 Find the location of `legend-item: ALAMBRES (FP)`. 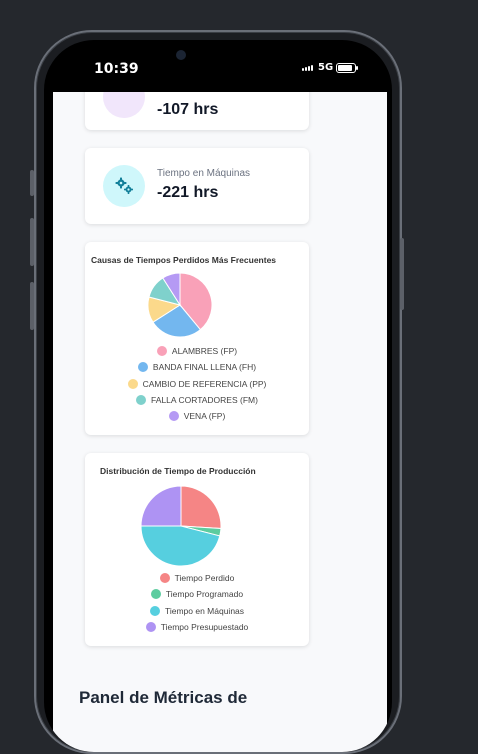

legend-item: ALAMBRES (FP) is located at coordinates (197, 351).